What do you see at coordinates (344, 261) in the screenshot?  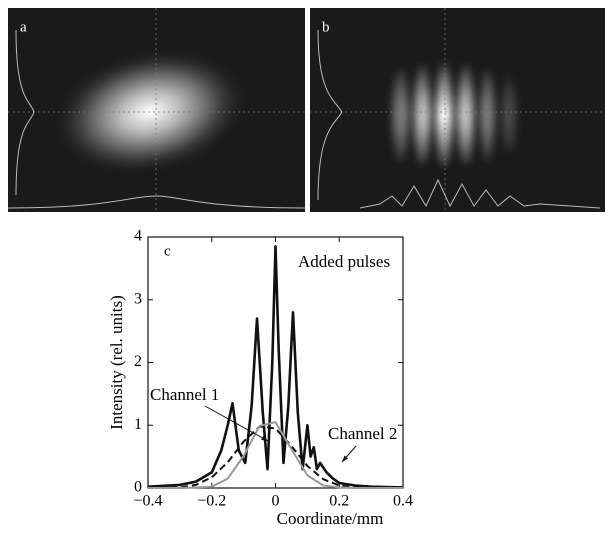 I see `legend-label: Added pulses` at bounding box center [344, 261].